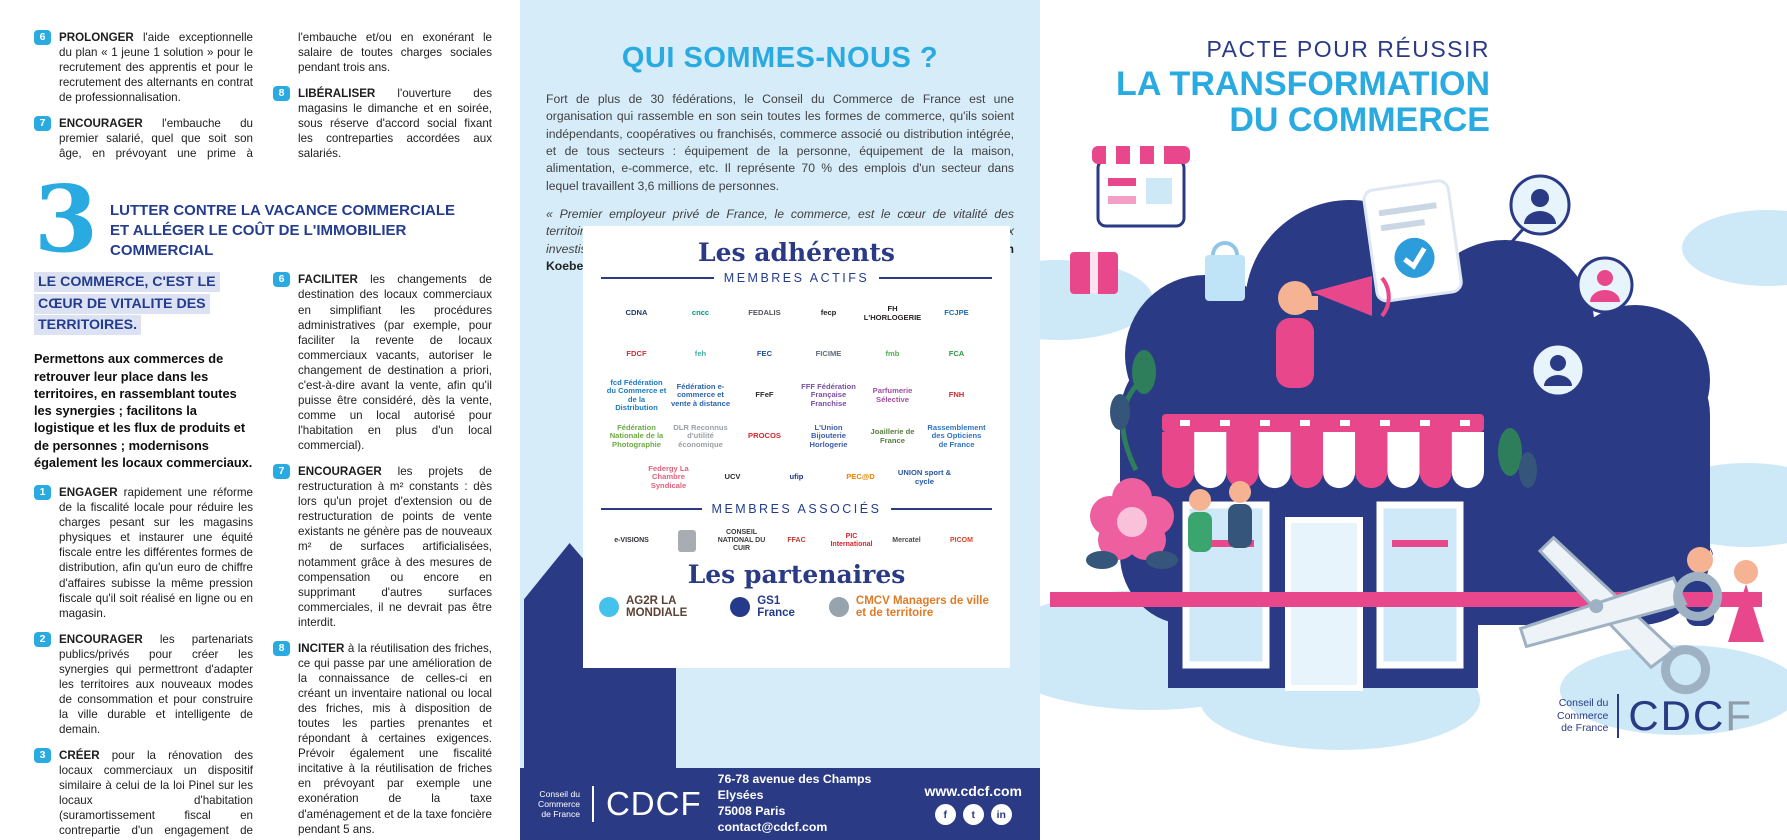 Image resolution: width=1787 pixels, height=840 pixels. What do you see at coordinates (636, 435) in the screenshot?
I see `member-logo: Fédération Nationale de la Photographie` at bounding box center [636, 435].